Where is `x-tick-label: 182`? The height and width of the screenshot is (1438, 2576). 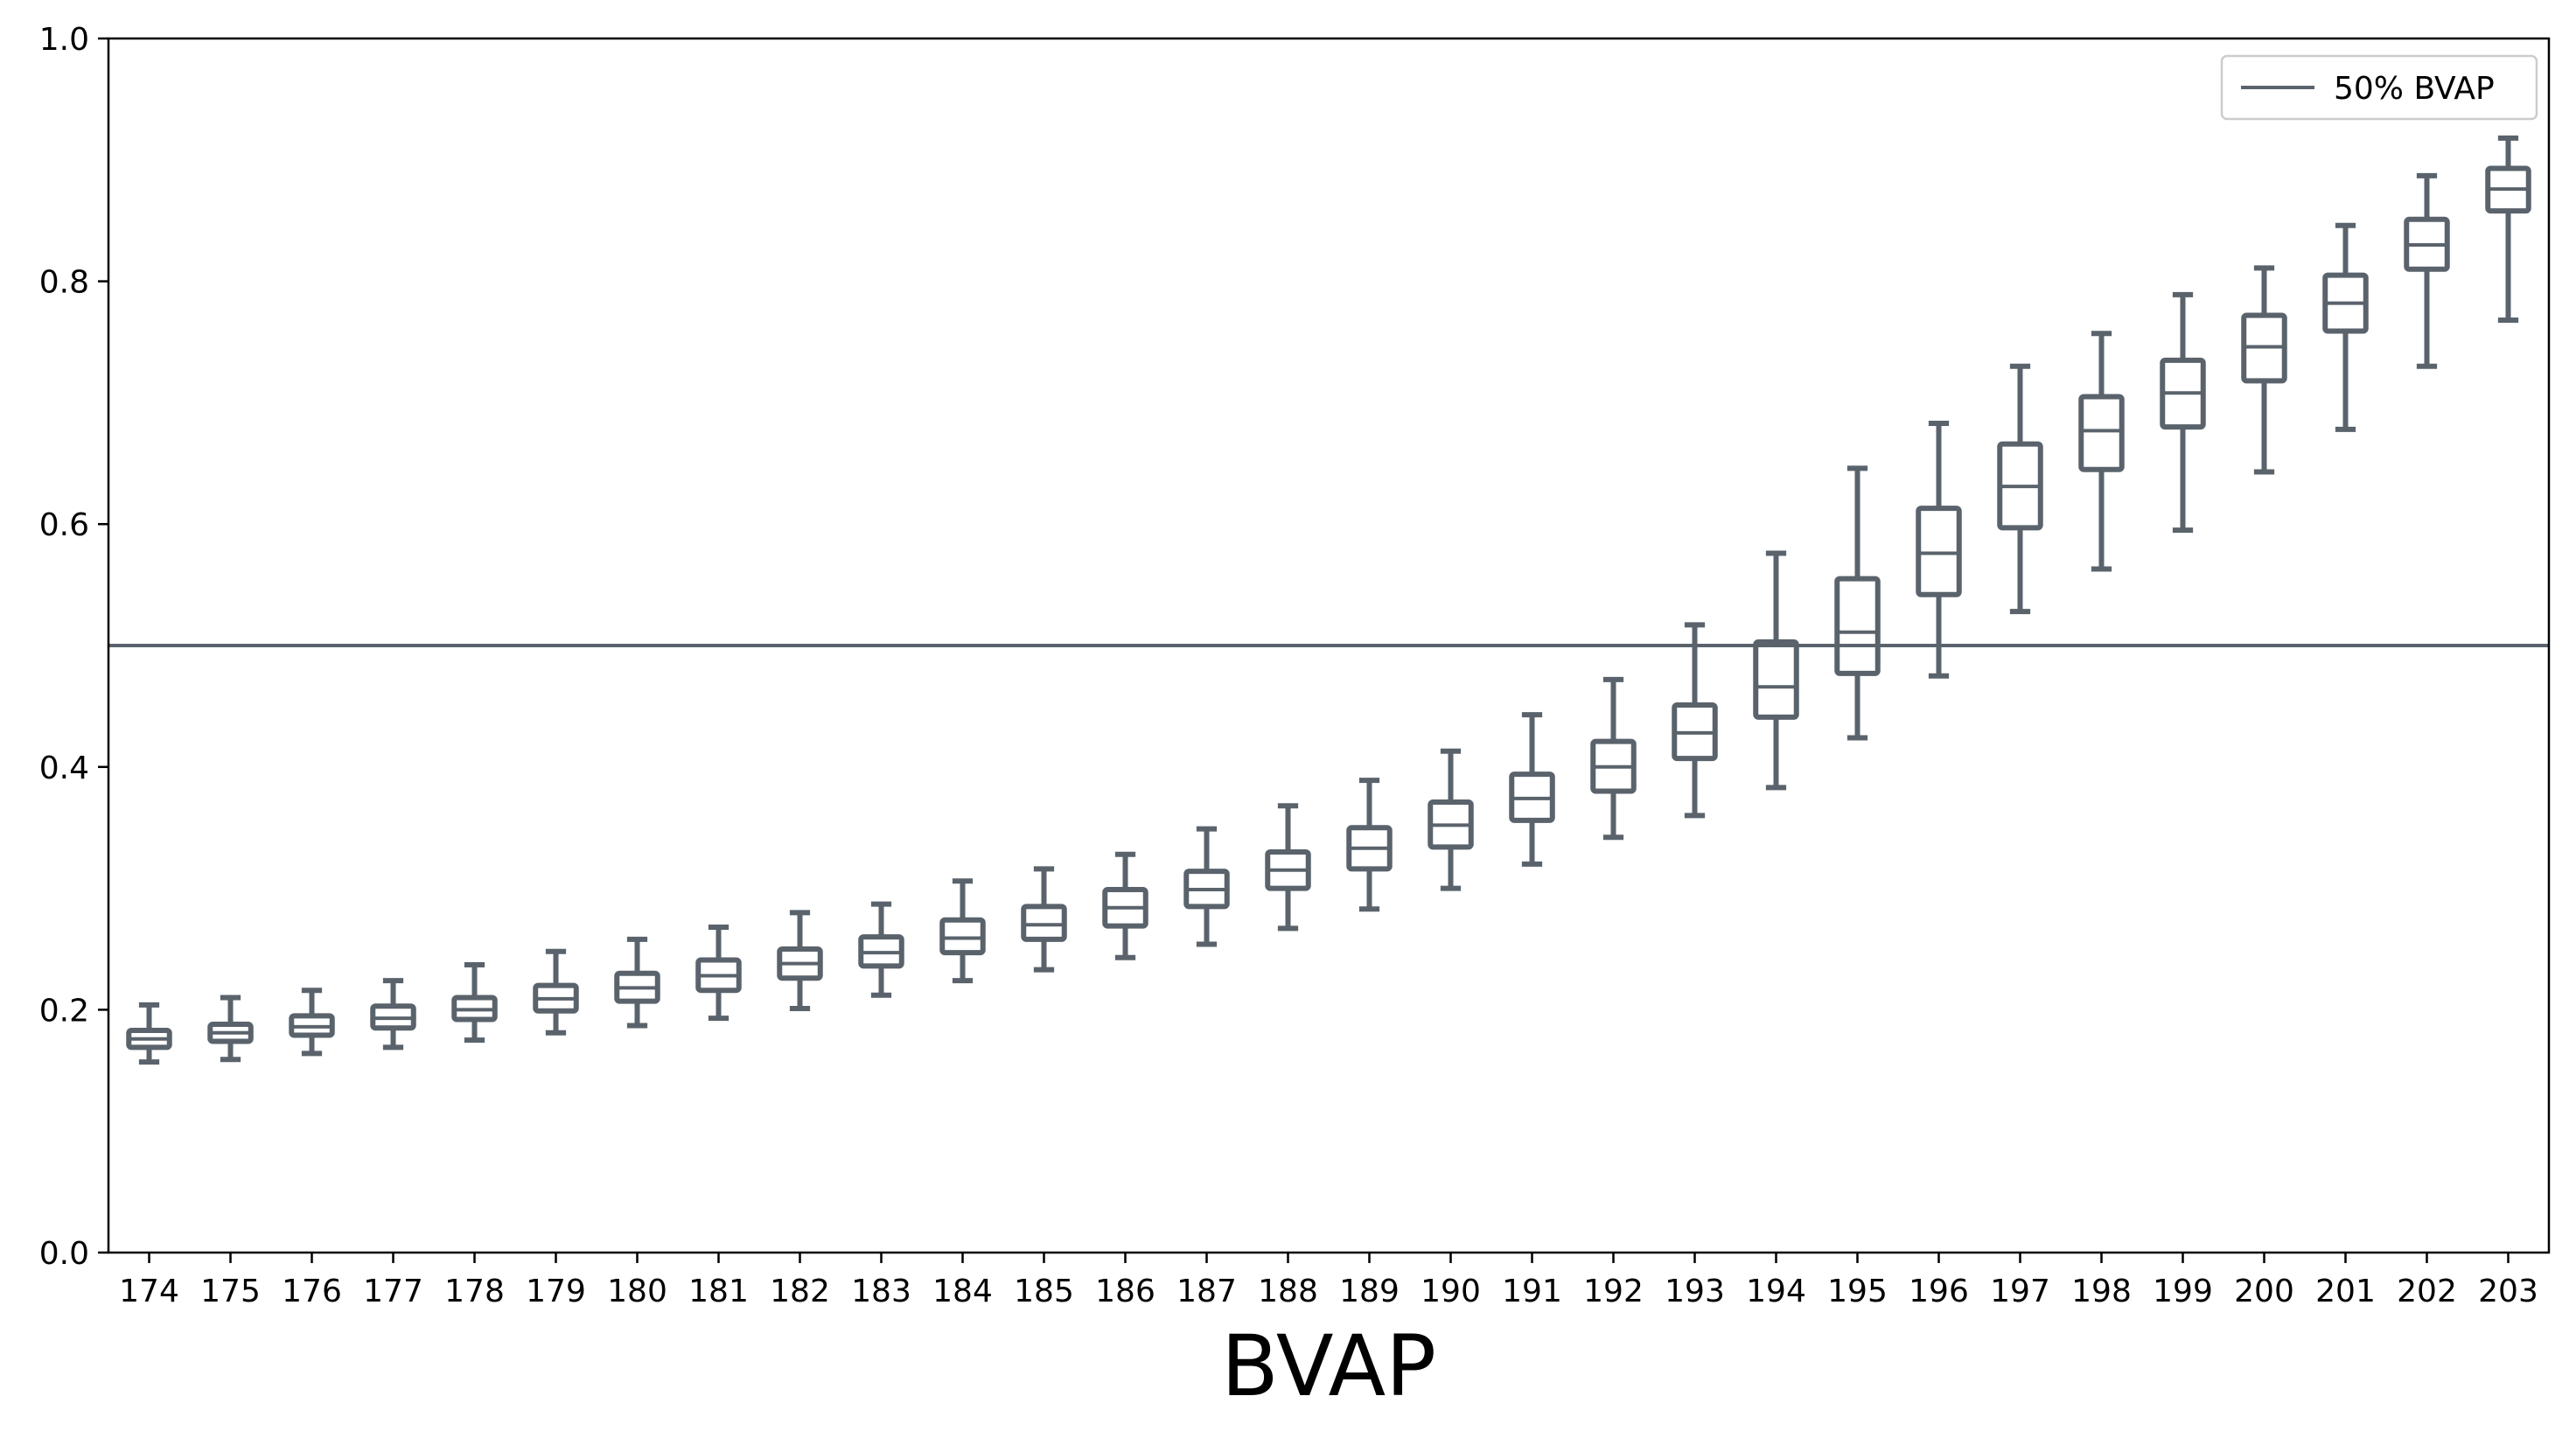
x-tick-label: 182 is located at coordinates (800, 1291).